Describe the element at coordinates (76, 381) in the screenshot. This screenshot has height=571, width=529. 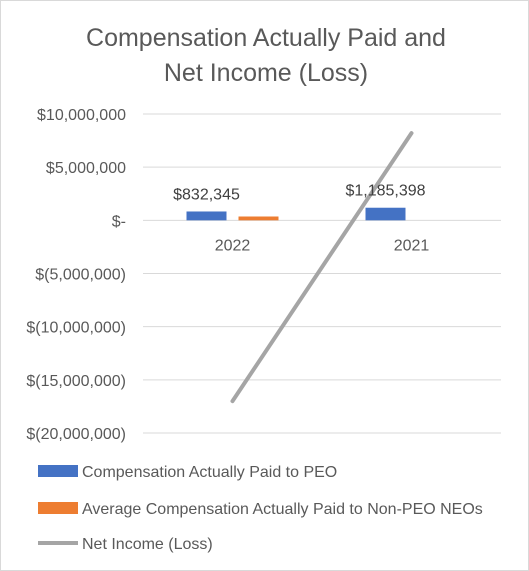
I see `y-tick-label: $(15,000,000)` at that location.